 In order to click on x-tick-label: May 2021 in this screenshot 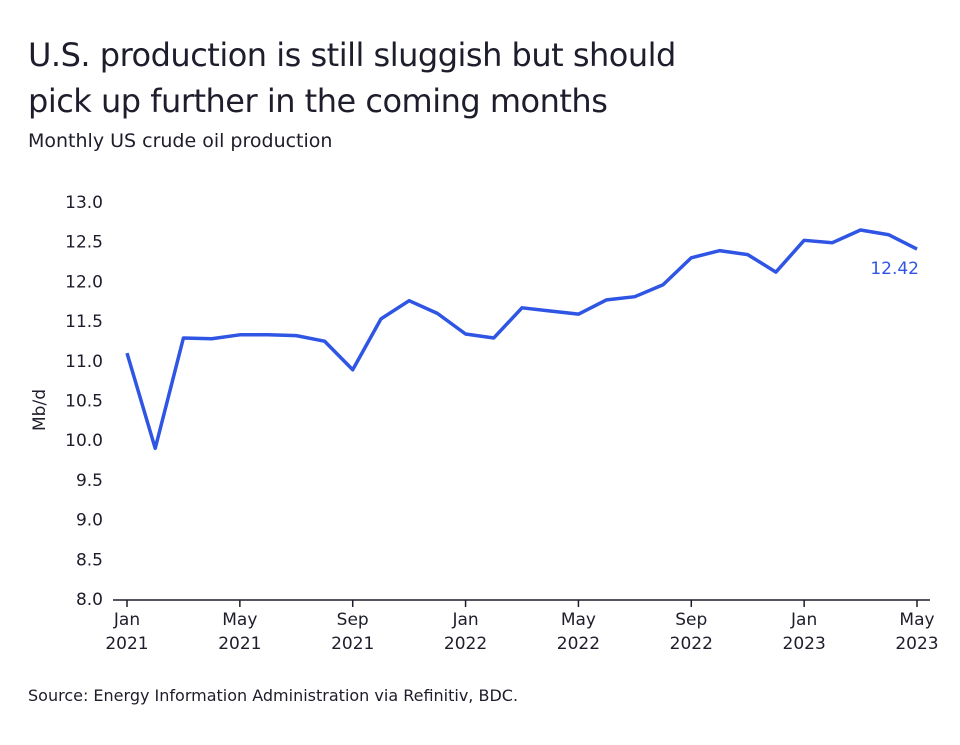, I will do `click(240, 632)`.